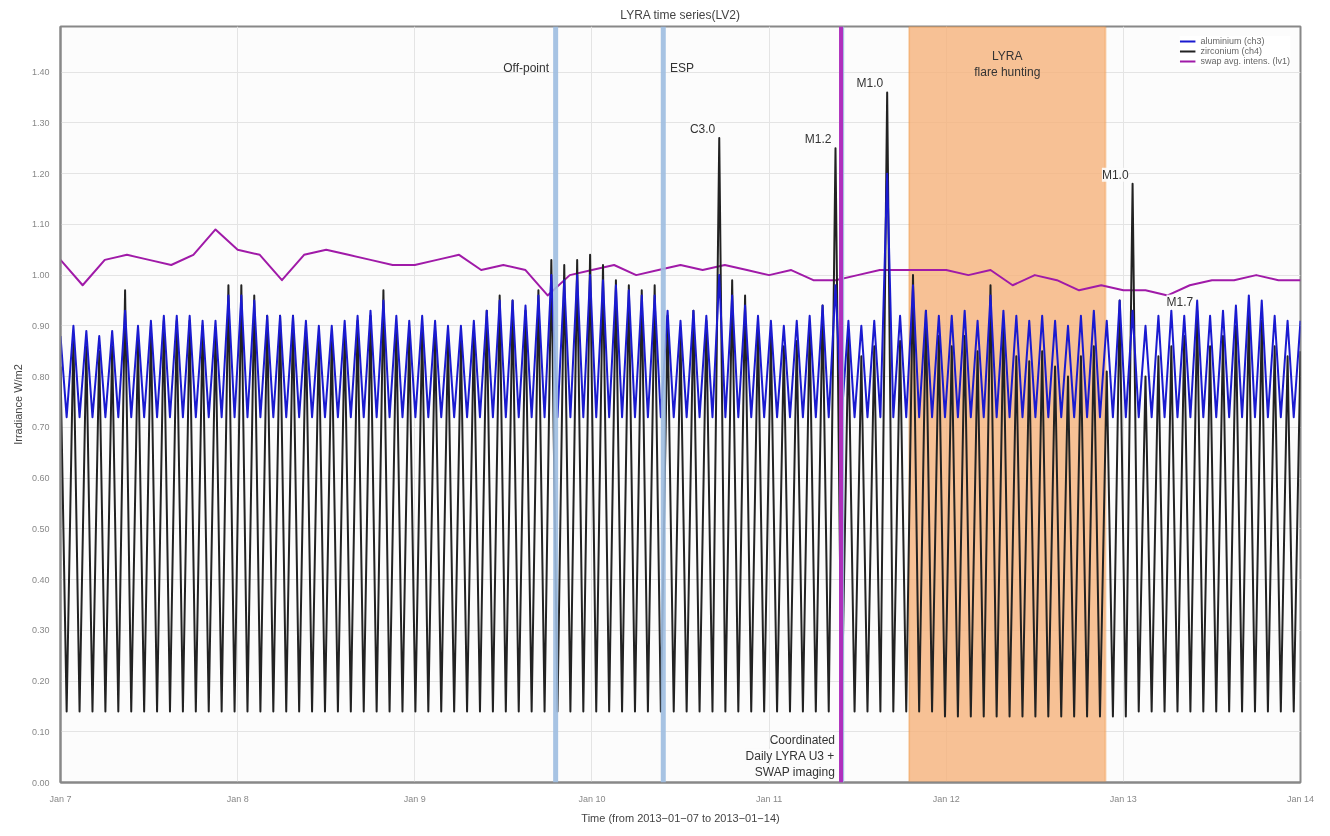  What do you see at coordinates (40, 173) in the screenshot?
I see `y-tick-label: 1.20` at bounding box center [40, 173].